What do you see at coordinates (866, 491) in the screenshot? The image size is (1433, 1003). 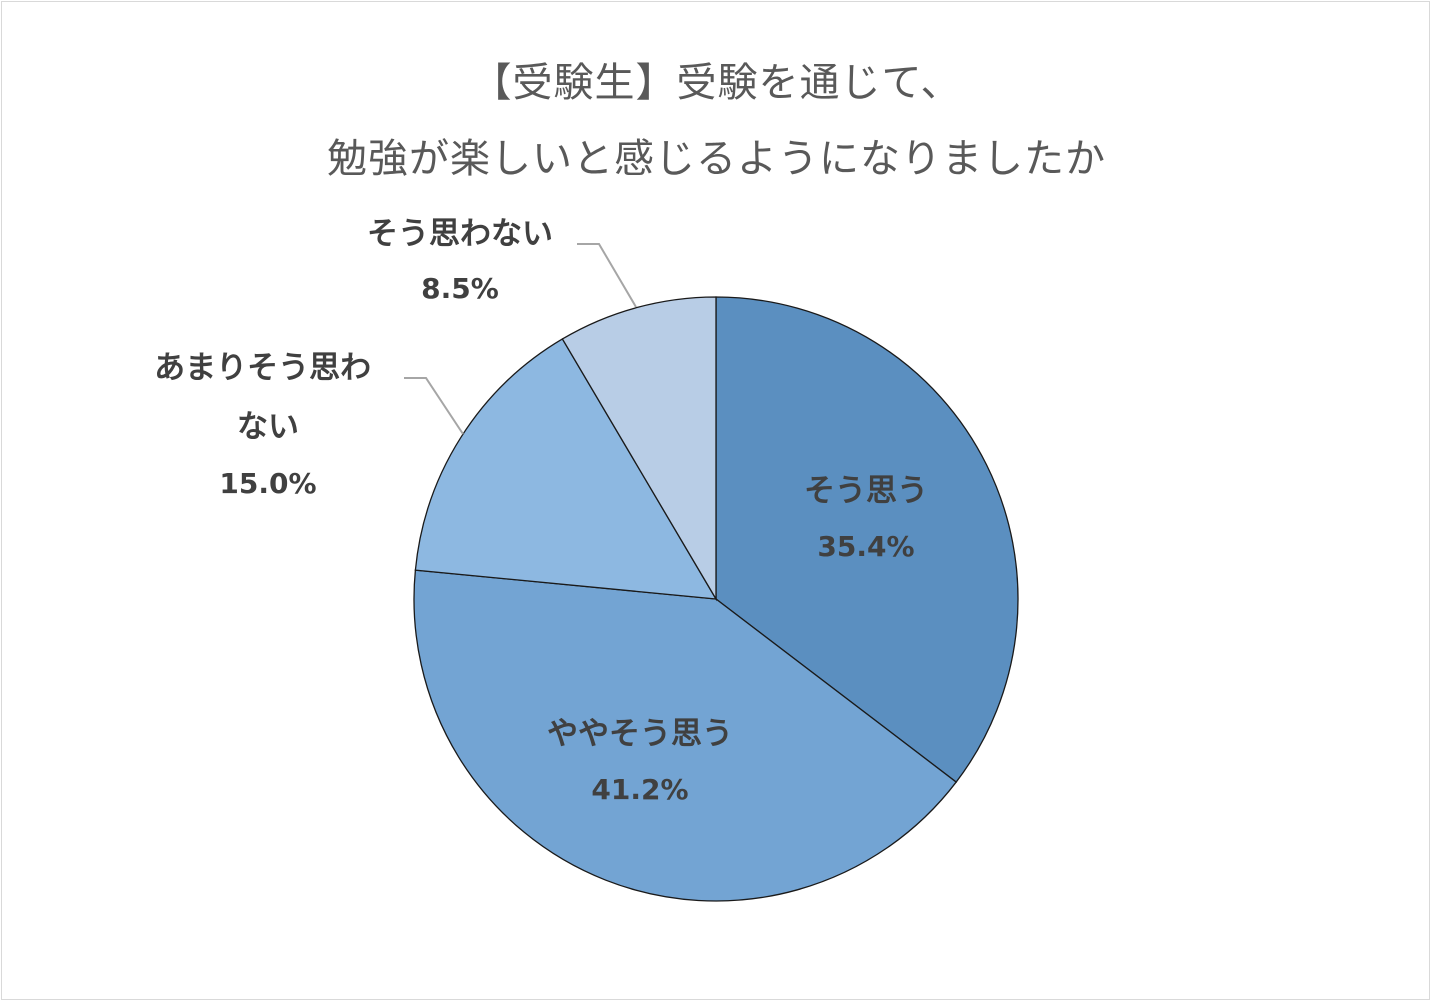 I see `slice-label-agree: そう思う` at bounding box center [866, 491].